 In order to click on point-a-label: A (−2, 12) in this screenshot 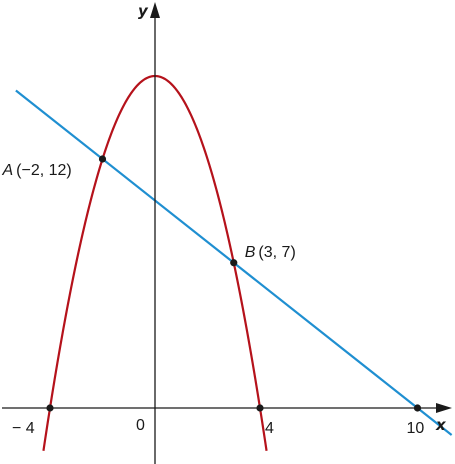, I will do `click(37, 170)`.